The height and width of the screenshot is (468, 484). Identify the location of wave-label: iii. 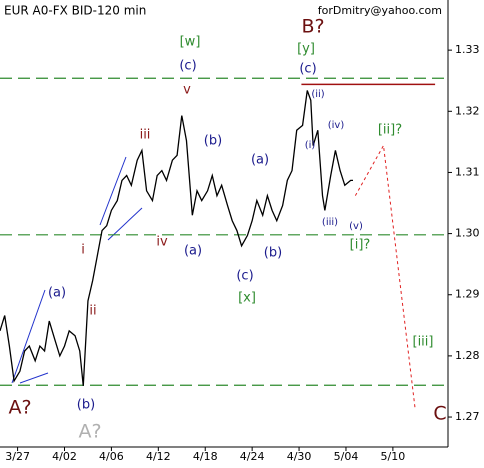
(145, 135).